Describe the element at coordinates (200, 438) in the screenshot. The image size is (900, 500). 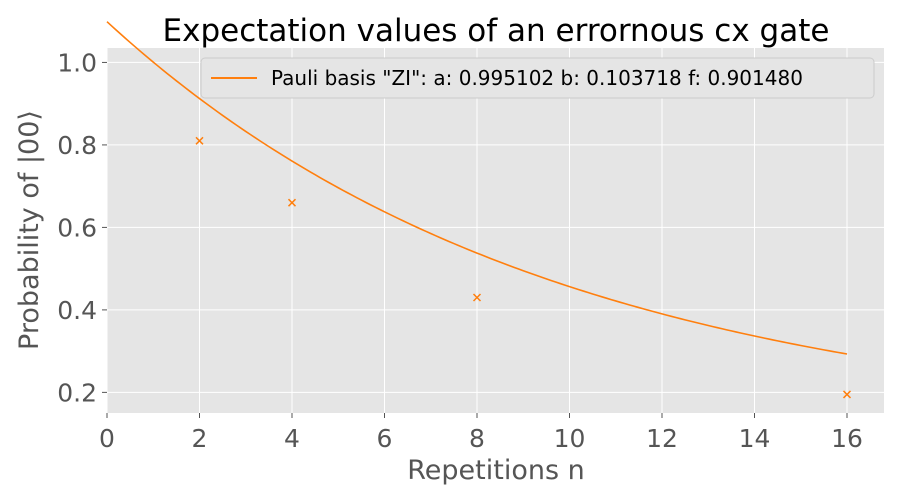
I see `x-tick-label: 2` at that location.